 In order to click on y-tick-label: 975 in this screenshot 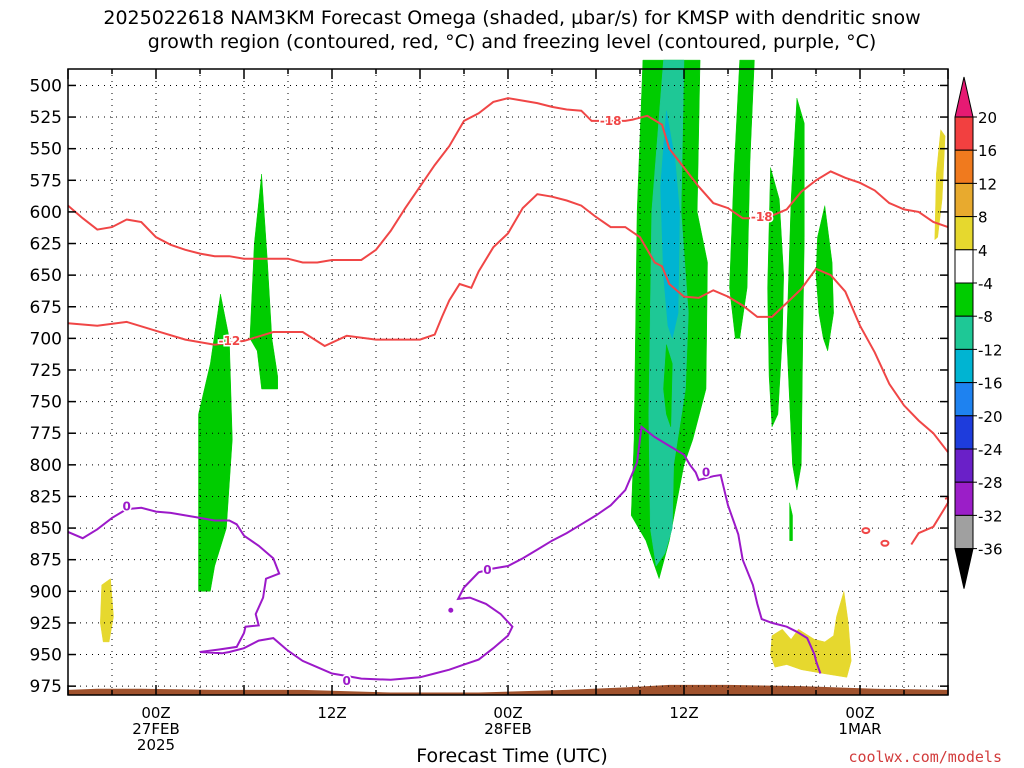, I will do `click(46, 687)`.